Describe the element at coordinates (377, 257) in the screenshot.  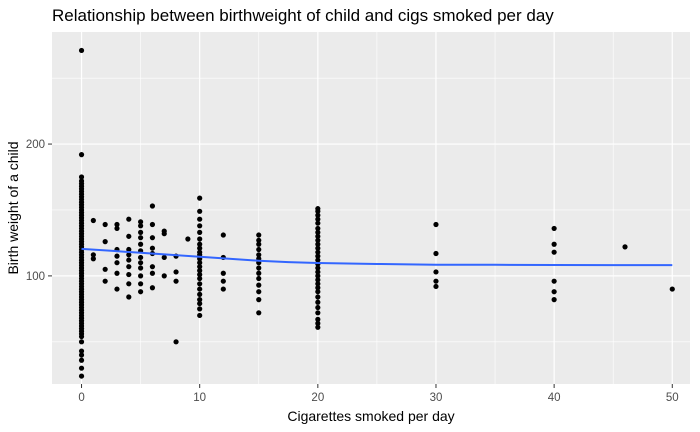
I see `smooth-trend-line` at that location.